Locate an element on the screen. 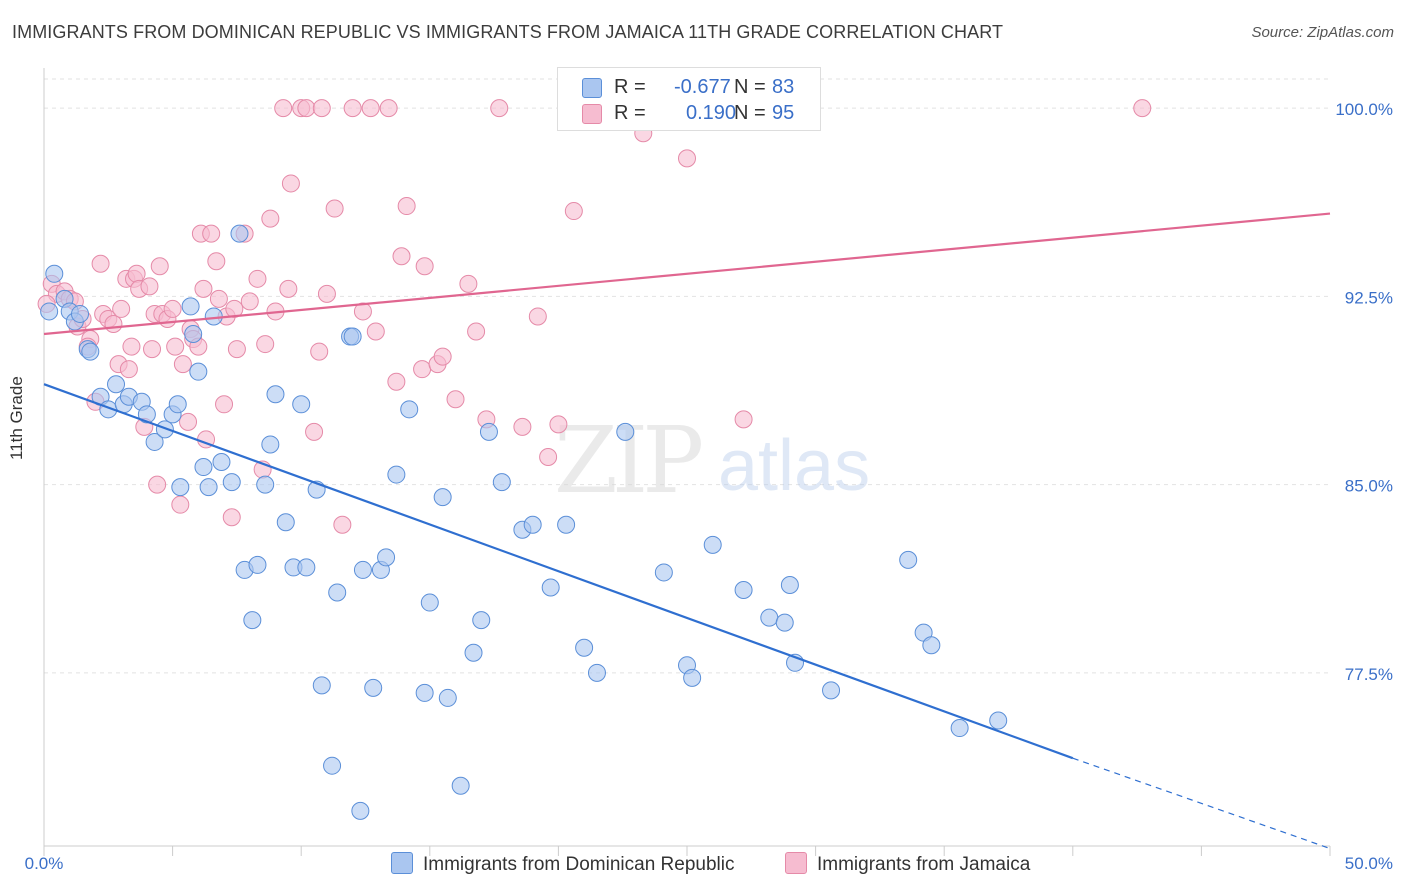  legend-item-jamaica: Immigrants from Jamaica is located at coordinates (907, 864).